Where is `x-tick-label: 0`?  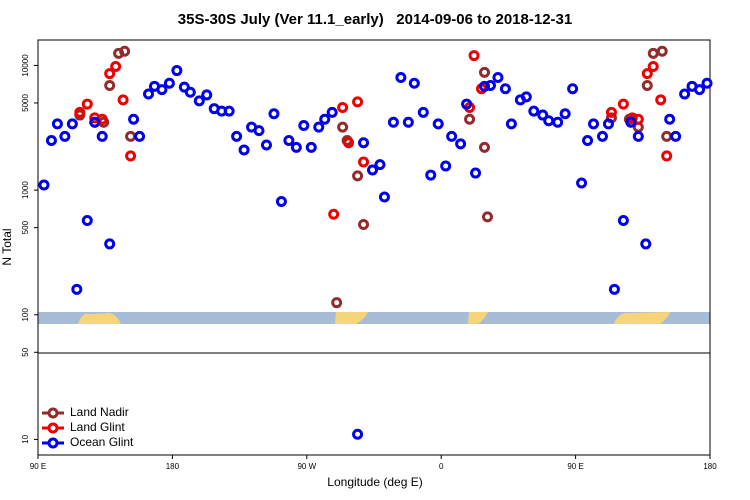
x-tick-label: 0 is located at coordinates (441, 466).